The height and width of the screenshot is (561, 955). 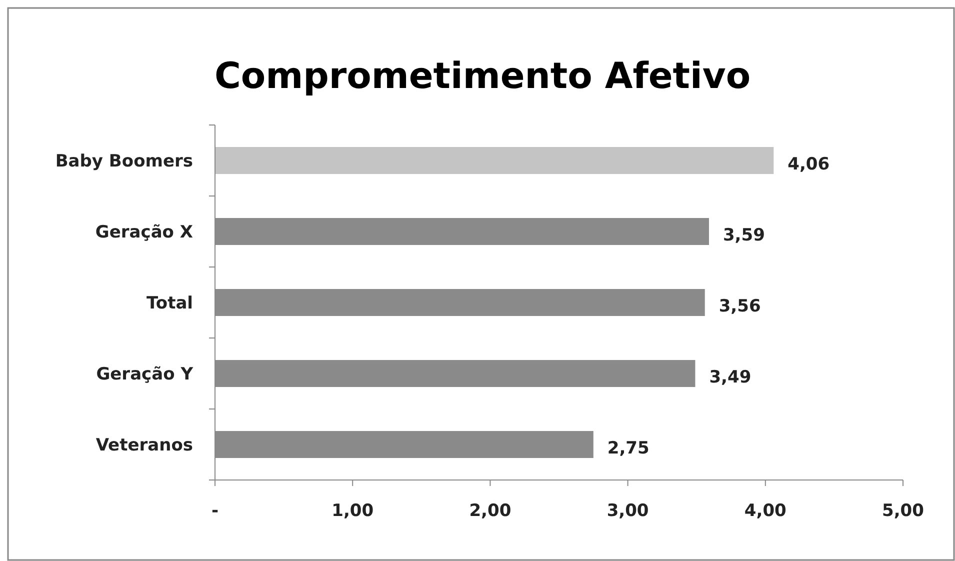 What do you see at coordinates (482, 76) in the screenshot?
I see `chart-title: Comprometimento Afetivo` at bounding box center [482, 76].